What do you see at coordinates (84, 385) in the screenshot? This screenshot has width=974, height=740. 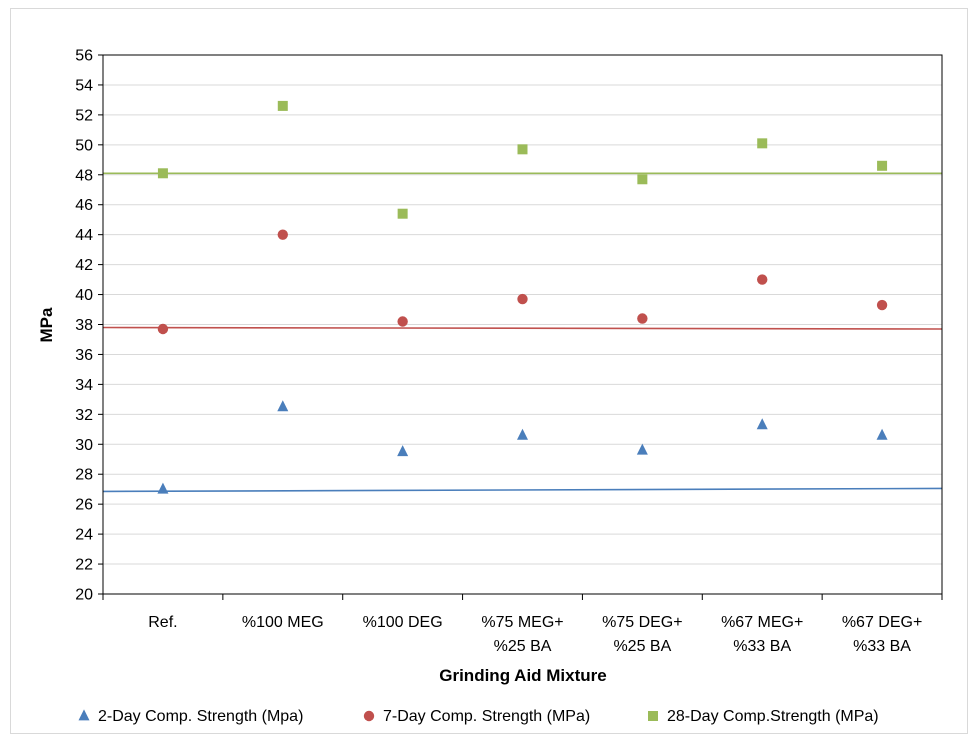 I see `y-tick-label: 34` at bounding box center [84, 385].